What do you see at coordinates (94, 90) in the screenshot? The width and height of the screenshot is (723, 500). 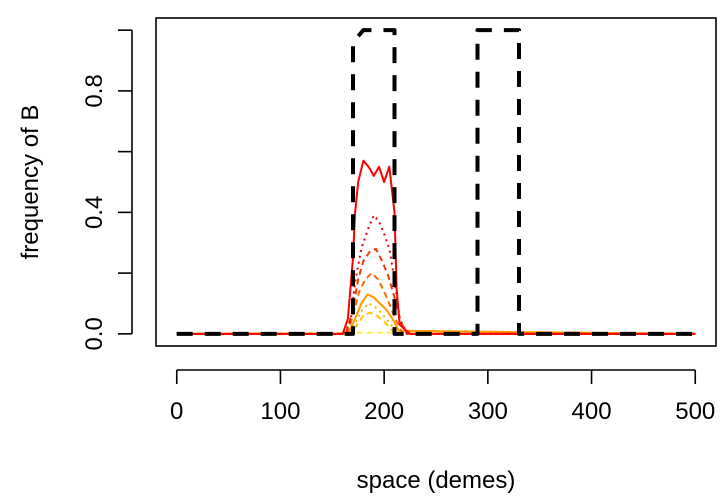 I see `y-tick-label: 0.8` at bounding box center [94, 90].